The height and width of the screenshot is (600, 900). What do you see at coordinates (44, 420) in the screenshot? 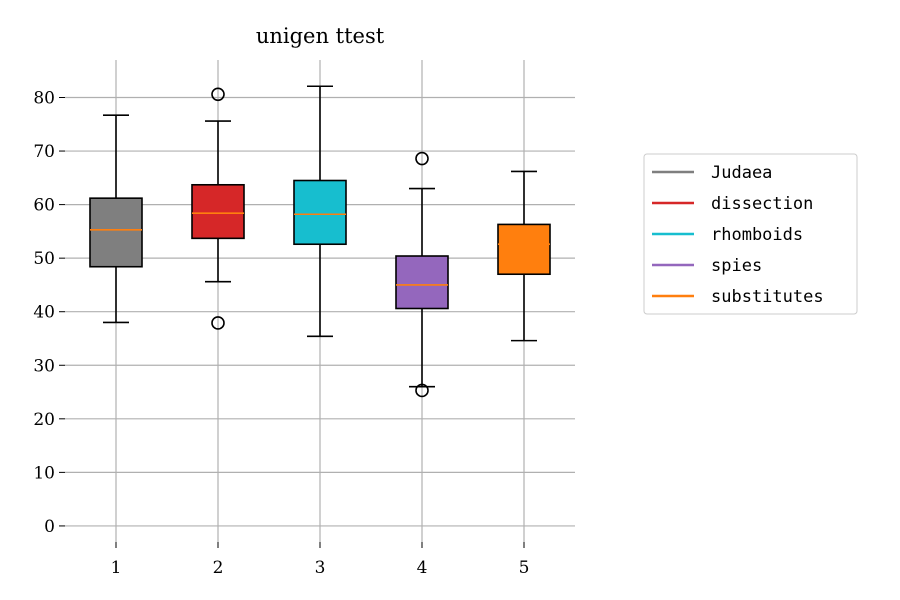
I see `y-tick-label: 20` at bounding box center [44, 420].